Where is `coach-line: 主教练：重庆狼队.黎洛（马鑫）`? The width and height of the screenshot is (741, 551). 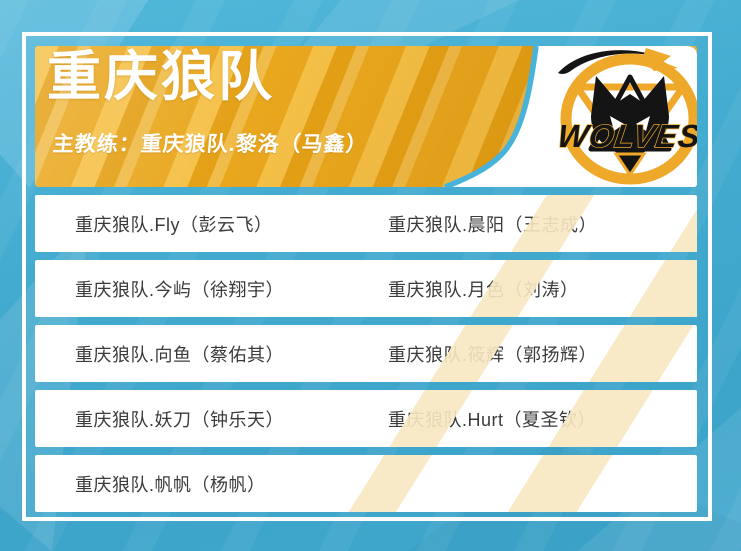 coach-line: 主教练：重庆狼队.黎洛（马鑫） is located at coordinates (210, 144).